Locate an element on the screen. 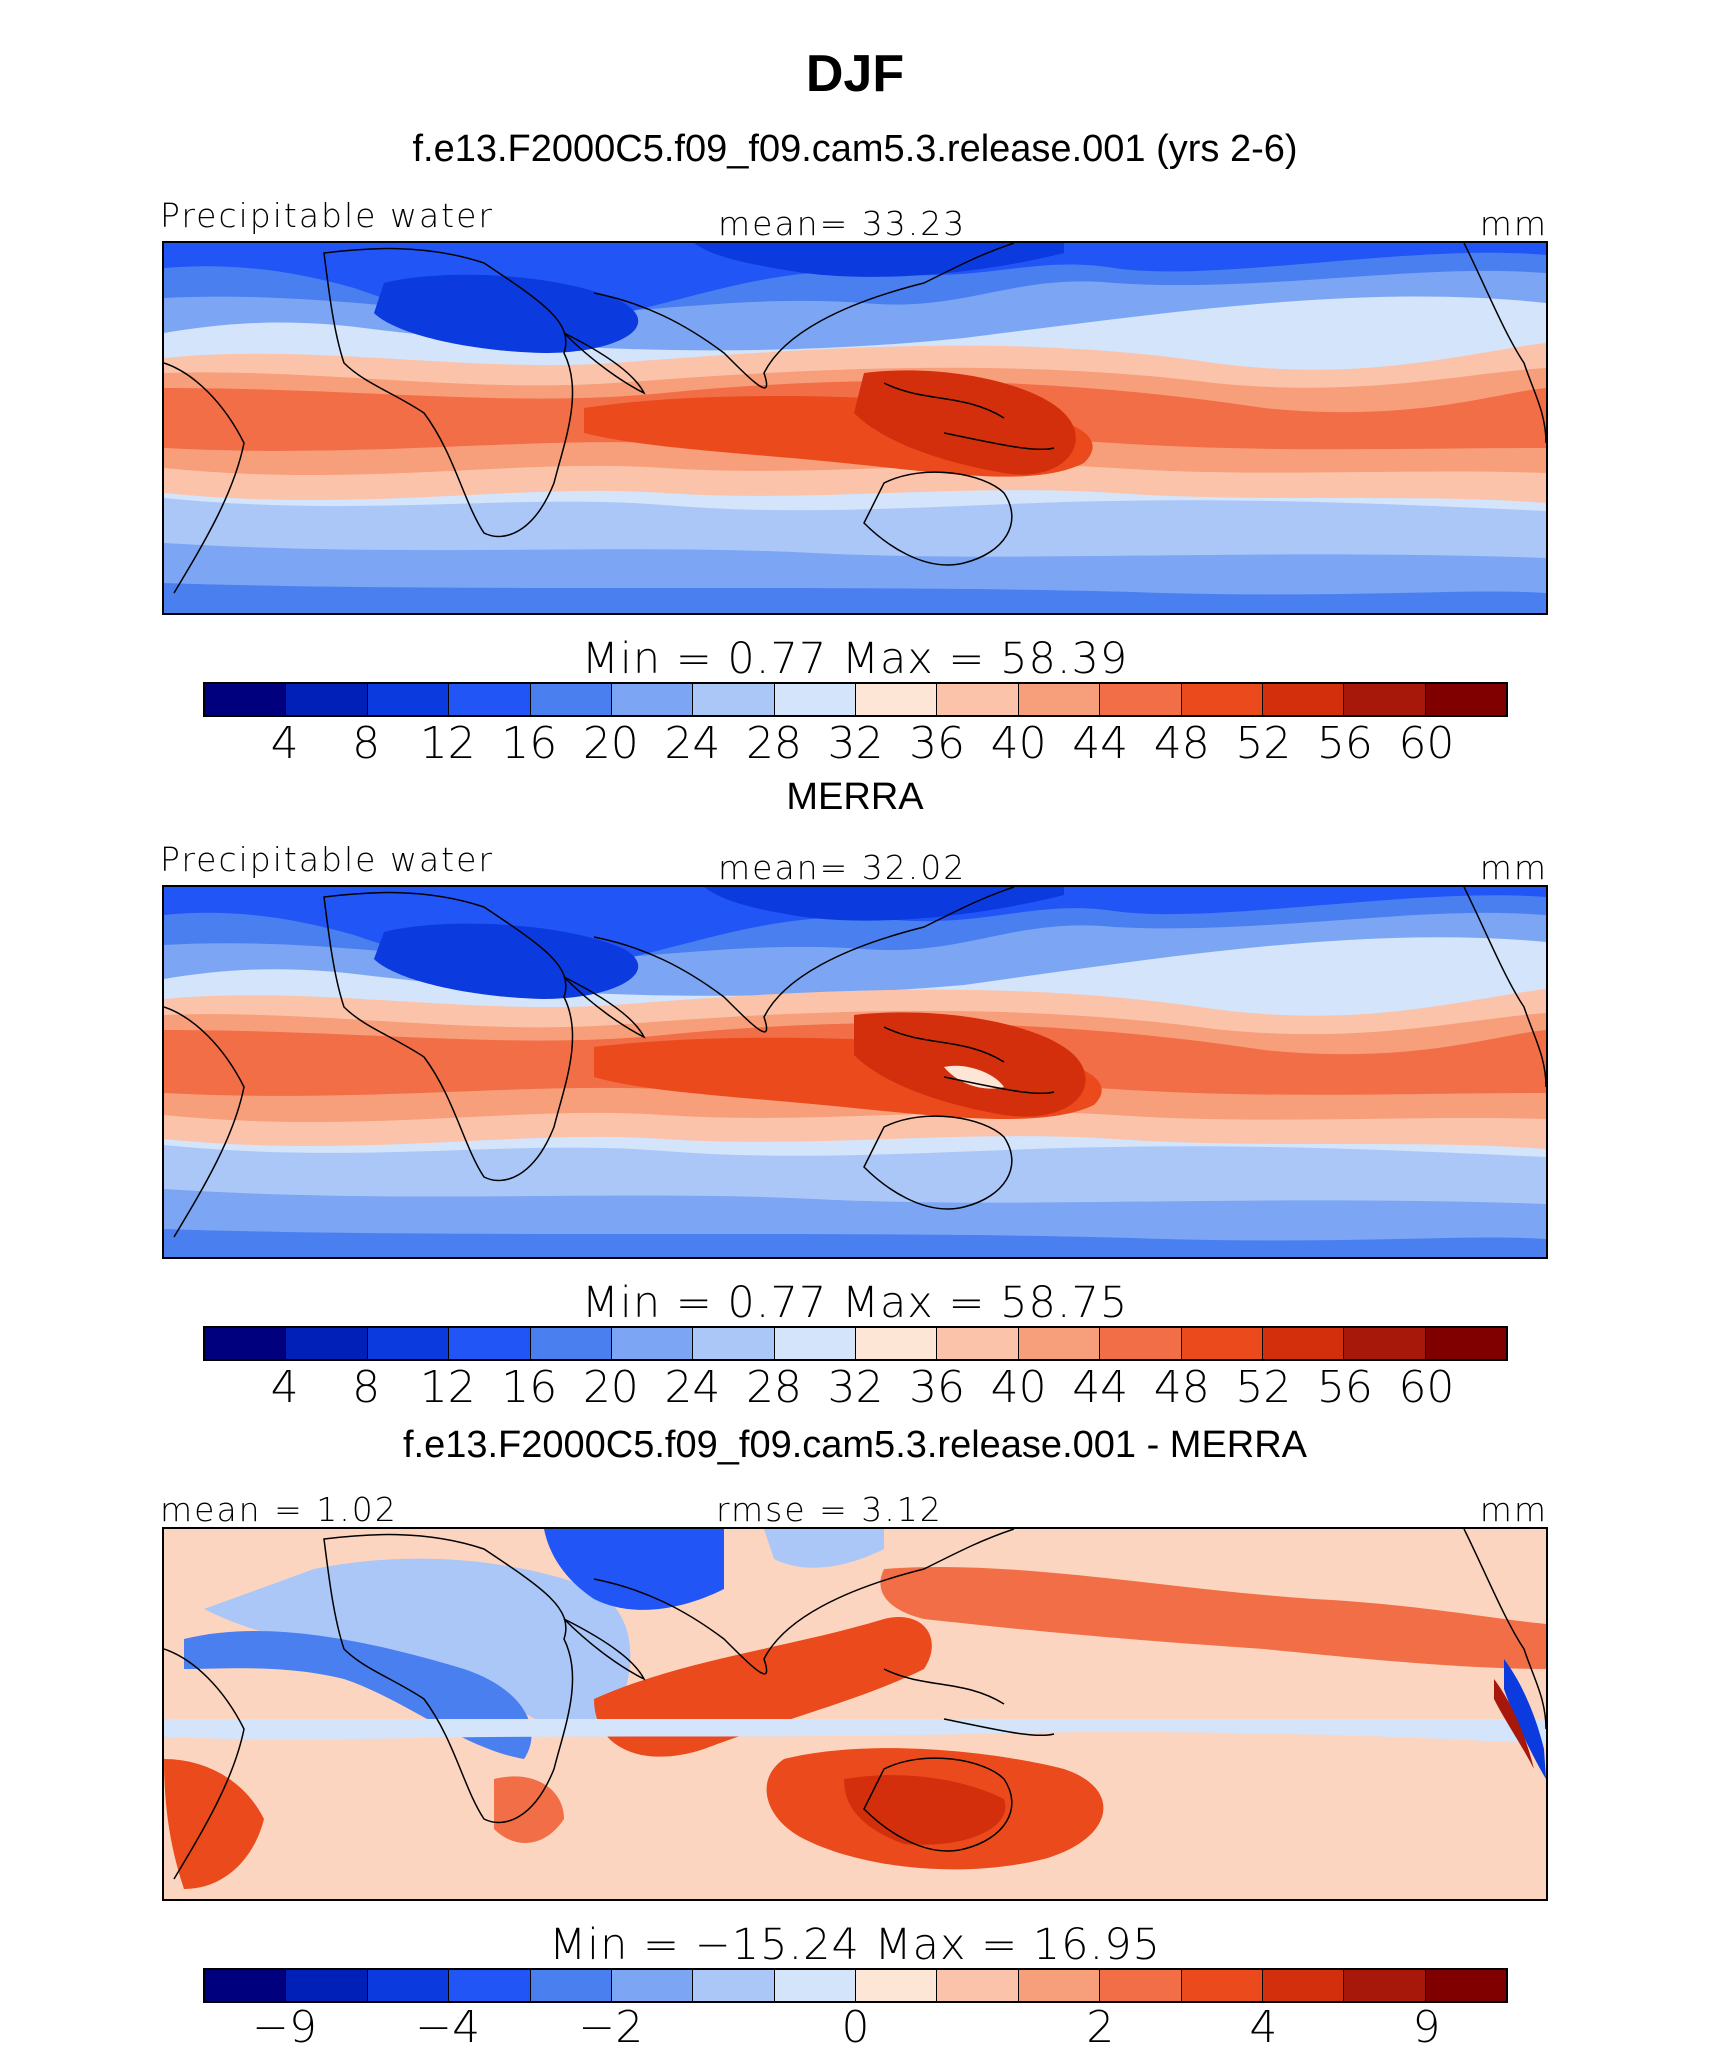  panel-1-colorbar-ticks: 4 8 12 16 20 24 28 32 36 40 44 48 52 56 60 is located at coordinates (855, 745).